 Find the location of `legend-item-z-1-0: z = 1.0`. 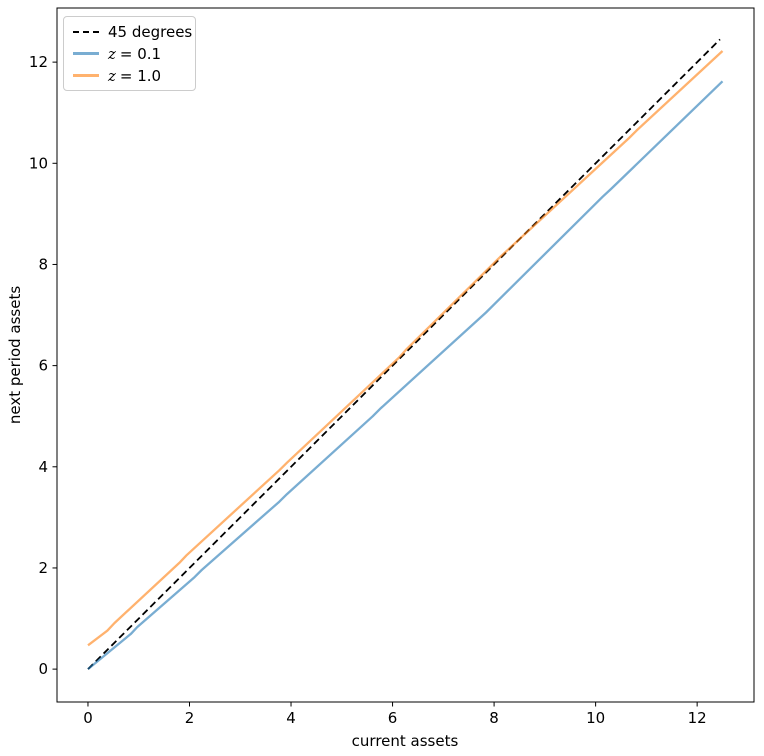

legend-item-z-1-0: z = 1.0 is located at coordinates (129, 76).